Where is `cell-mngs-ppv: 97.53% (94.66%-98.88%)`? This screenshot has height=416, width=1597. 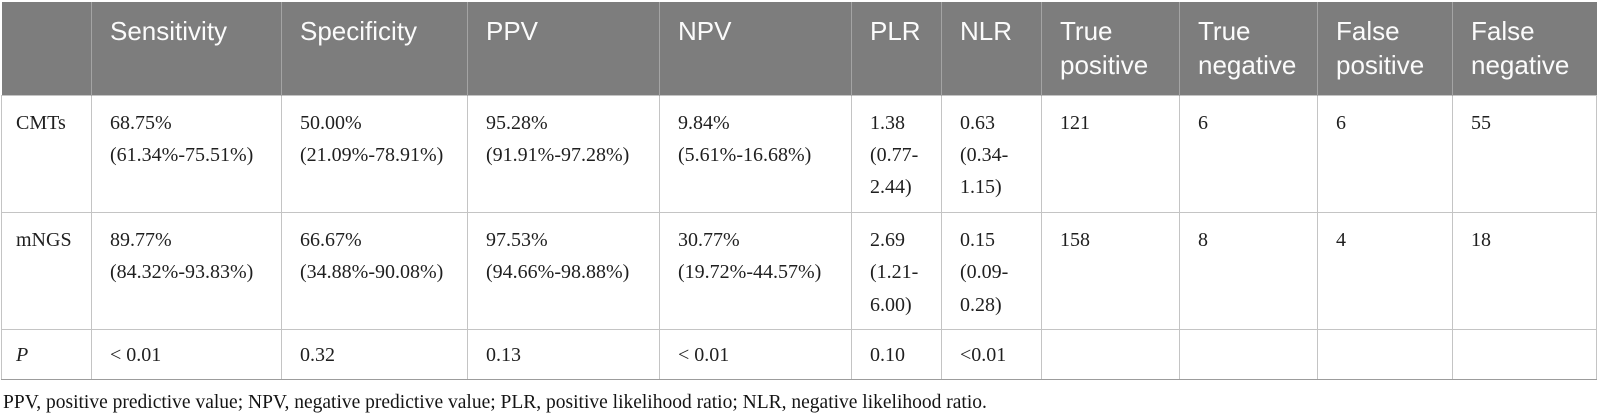 cell-mngs-ppv: 97.53% (94.66%-98.88%) is located at coordinates (563, 270).